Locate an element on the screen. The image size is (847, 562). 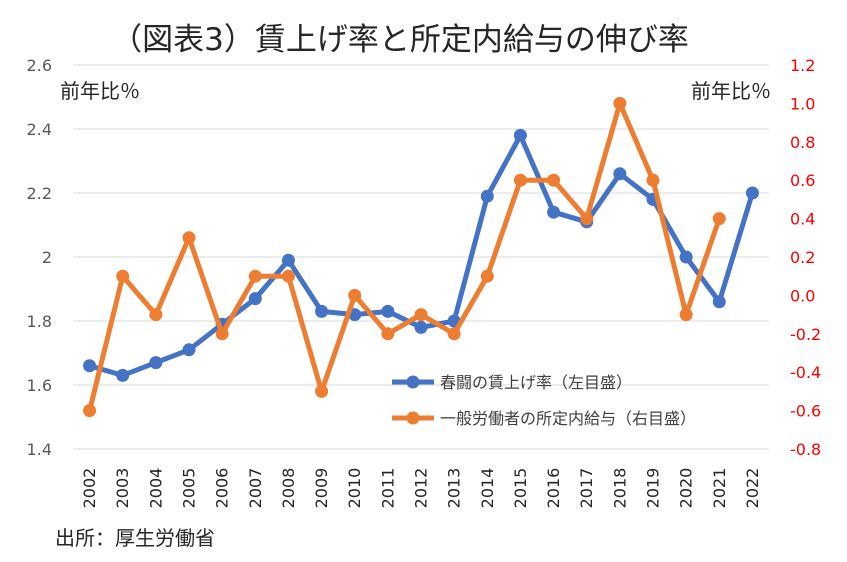
right-tick-label: -0.2 is located at coordinates (805, 334).